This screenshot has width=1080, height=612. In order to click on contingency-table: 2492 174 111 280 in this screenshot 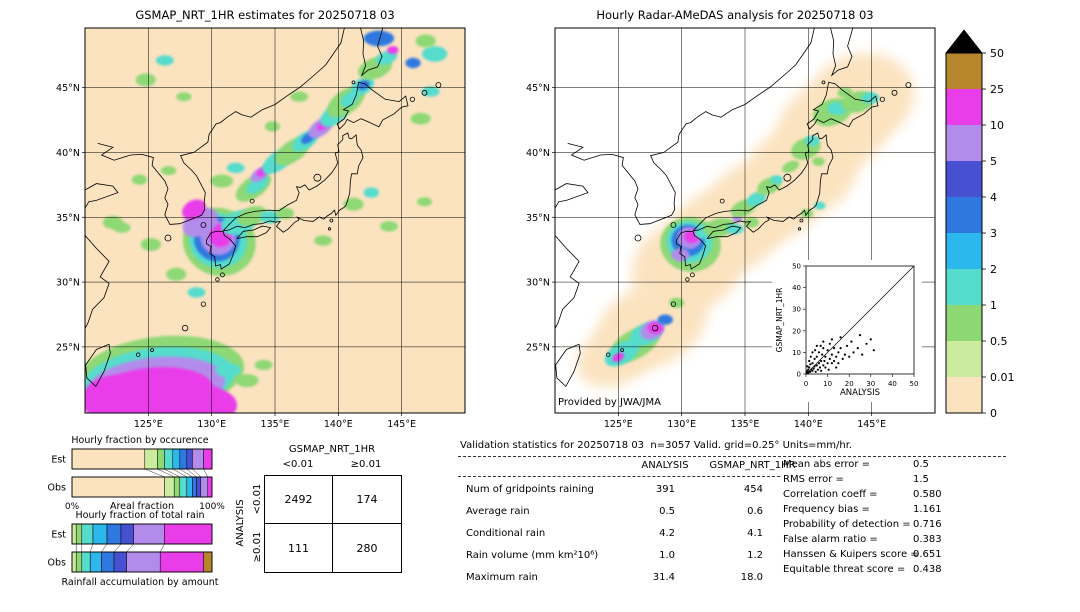, I will do `click(333, 524)`.